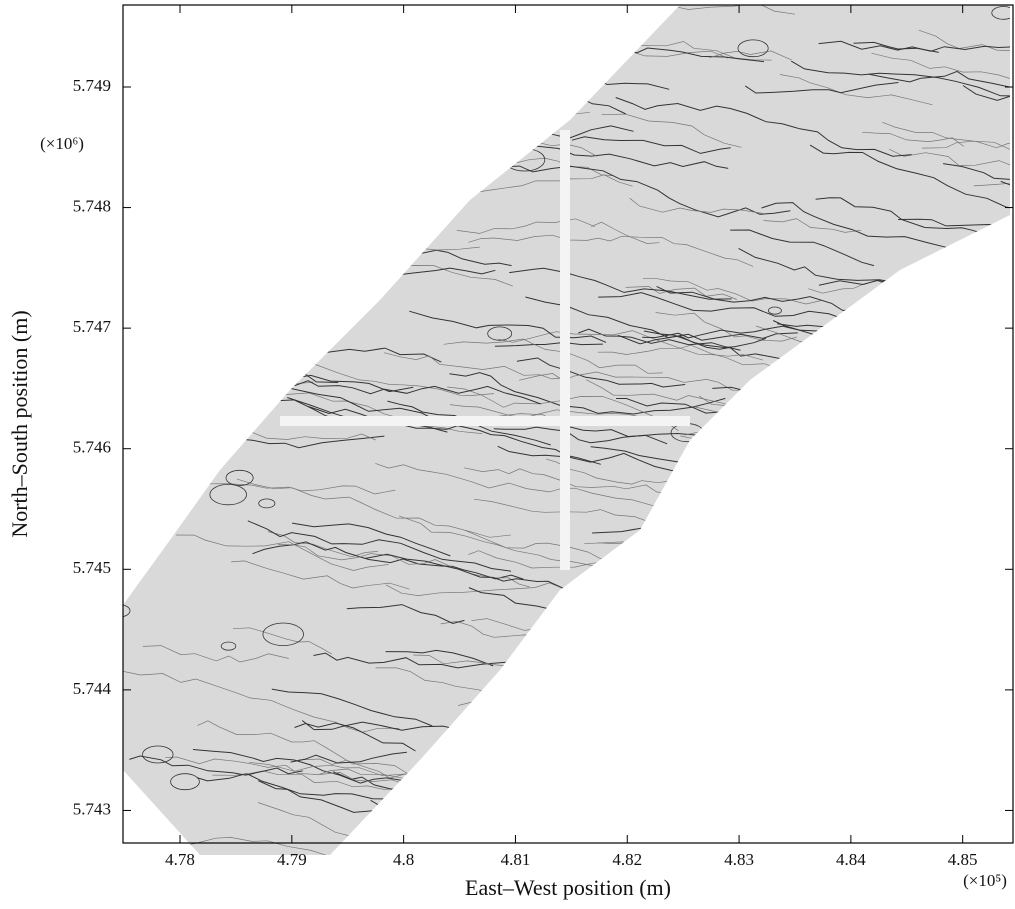 The height and width of the screenshot is (909, 1015). Describe the element at coordinates (516, 859) in the screenshot. I see `x-tick-label: 4.81` at that location.